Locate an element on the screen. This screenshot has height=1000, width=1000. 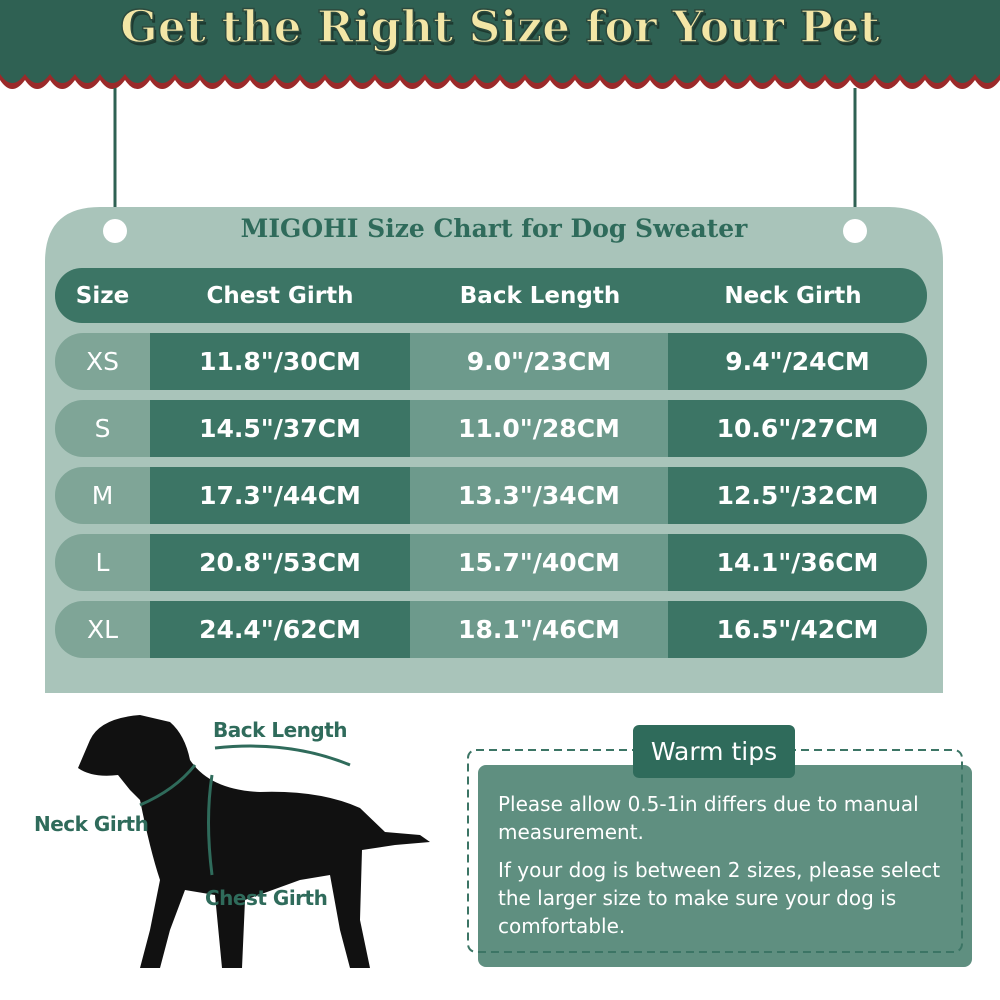
column-header: Size is located at coordinates (102, 295).